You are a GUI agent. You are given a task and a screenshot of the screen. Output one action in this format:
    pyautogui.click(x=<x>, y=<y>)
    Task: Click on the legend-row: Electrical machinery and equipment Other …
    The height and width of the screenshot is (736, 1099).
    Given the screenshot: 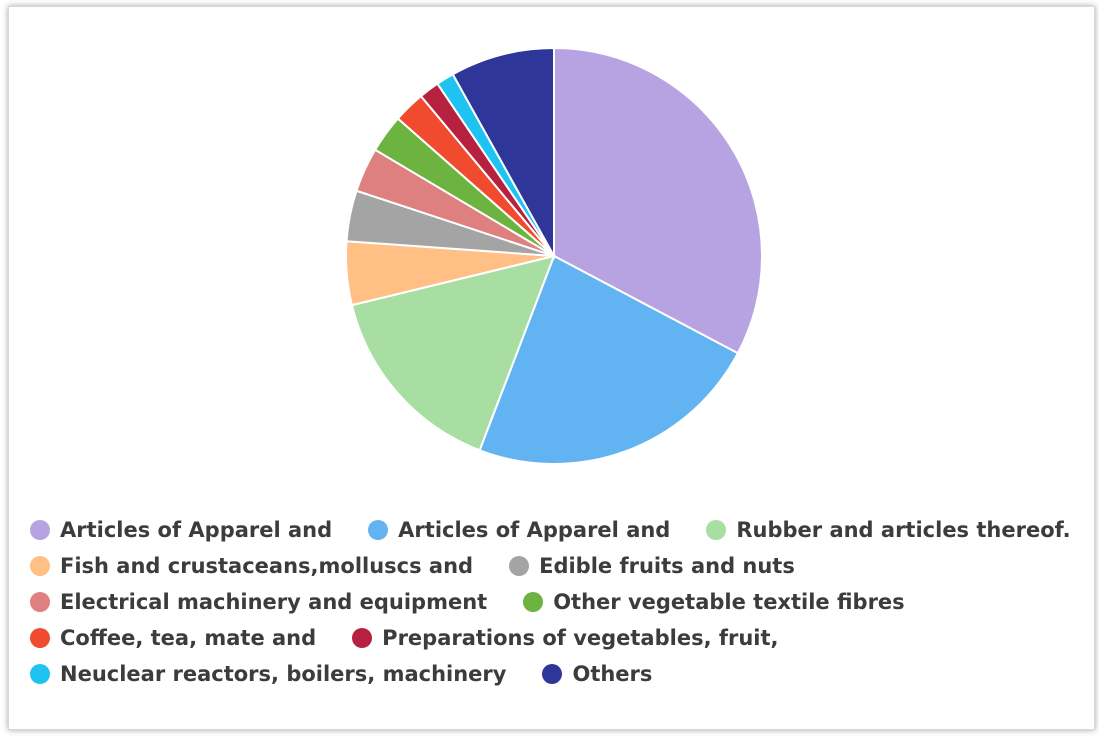 What is the action you would take?
    pyautogui.click(x=560, y=602)
    